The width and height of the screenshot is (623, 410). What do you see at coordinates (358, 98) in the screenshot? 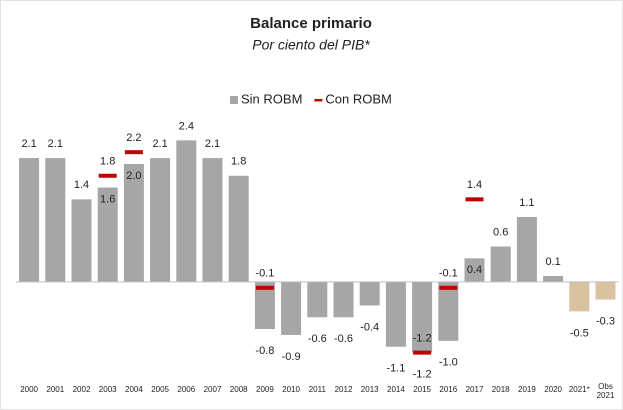
I see `legend-label: Con ROBM` at bounding box center [358, 98].